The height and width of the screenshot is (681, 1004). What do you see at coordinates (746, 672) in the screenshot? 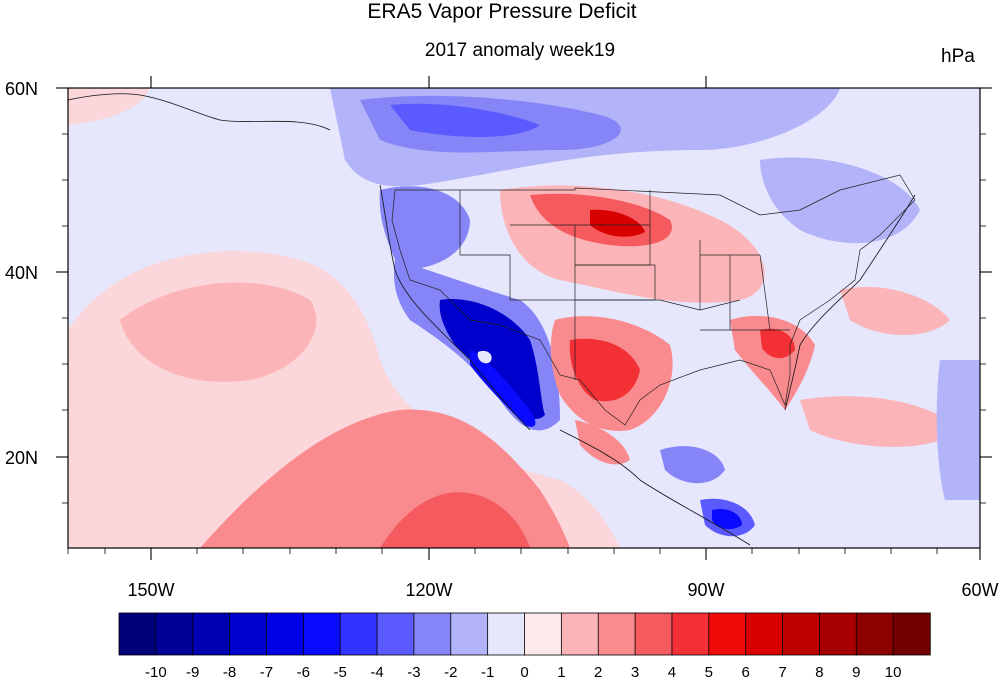
I see `colorbar-label: 6` at bounding box center [746, 672].